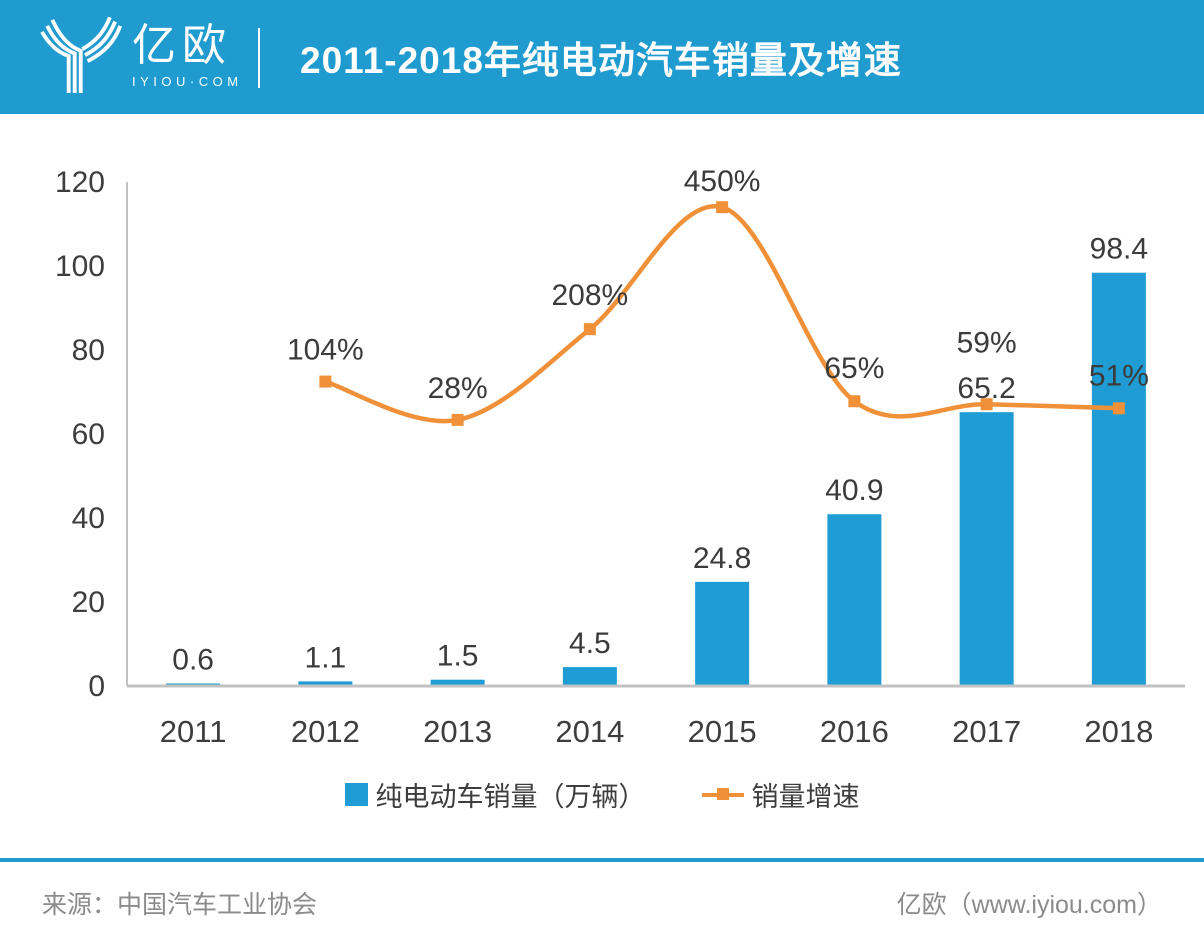 The image size is (1204, 940). I want to click on growth-marker-2015, so click(722, 207).